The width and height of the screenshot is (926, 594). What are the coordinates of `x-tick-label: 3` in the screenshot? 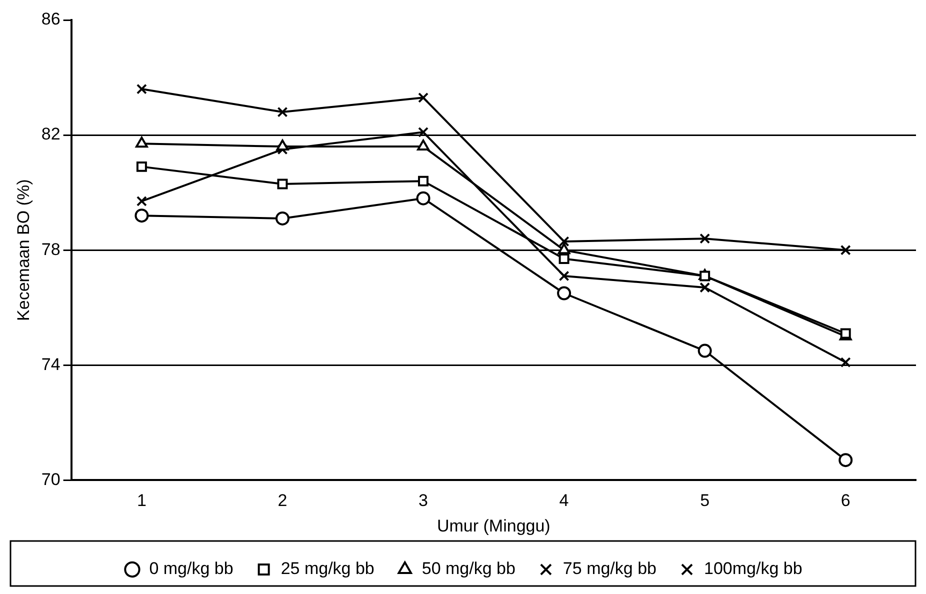 It's located at (423, 500).